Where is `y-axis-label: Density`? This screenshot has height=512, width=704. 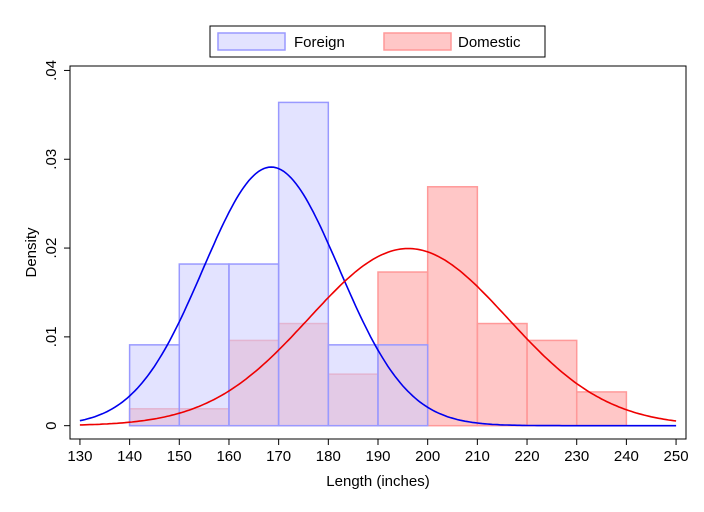
y-axis-label: Density is located at coordinates (31, 252).